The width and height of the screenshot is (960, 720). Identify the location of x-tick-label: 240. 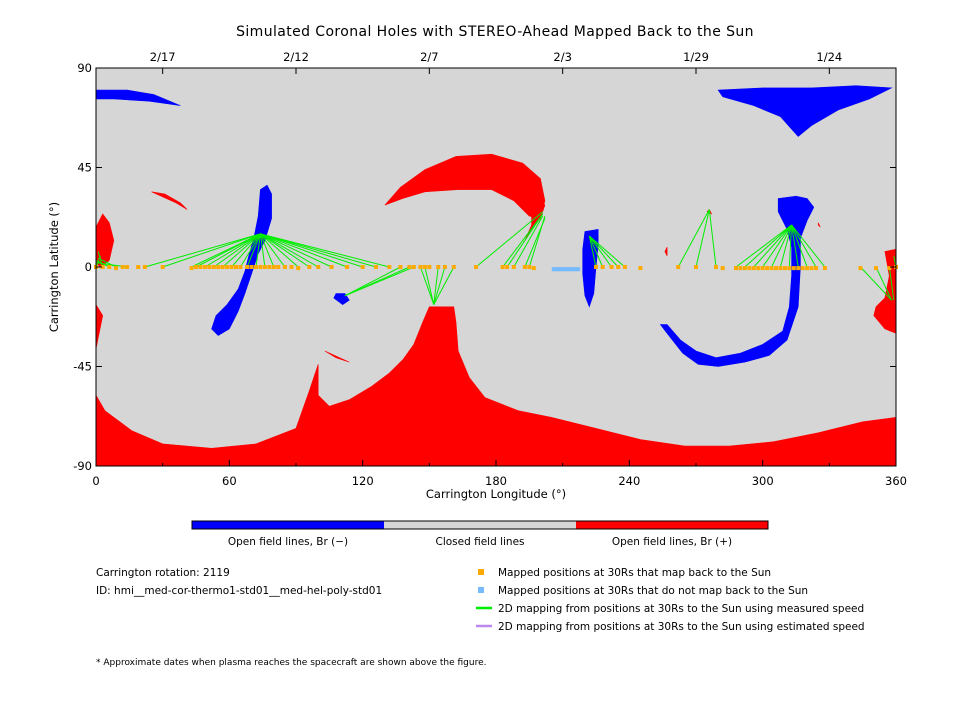
(629, 481).